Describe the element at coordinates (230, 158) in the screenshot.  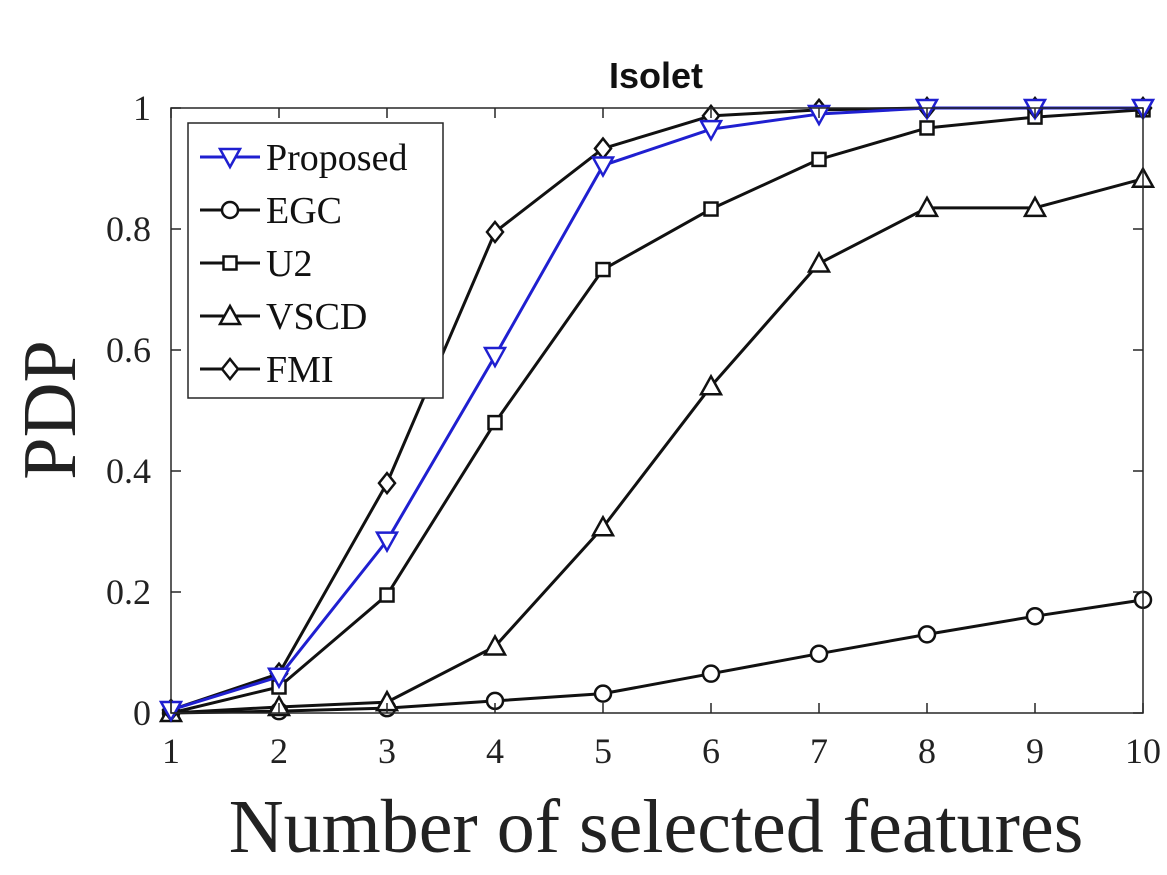
I see `legend-marker-proposed` at that location.